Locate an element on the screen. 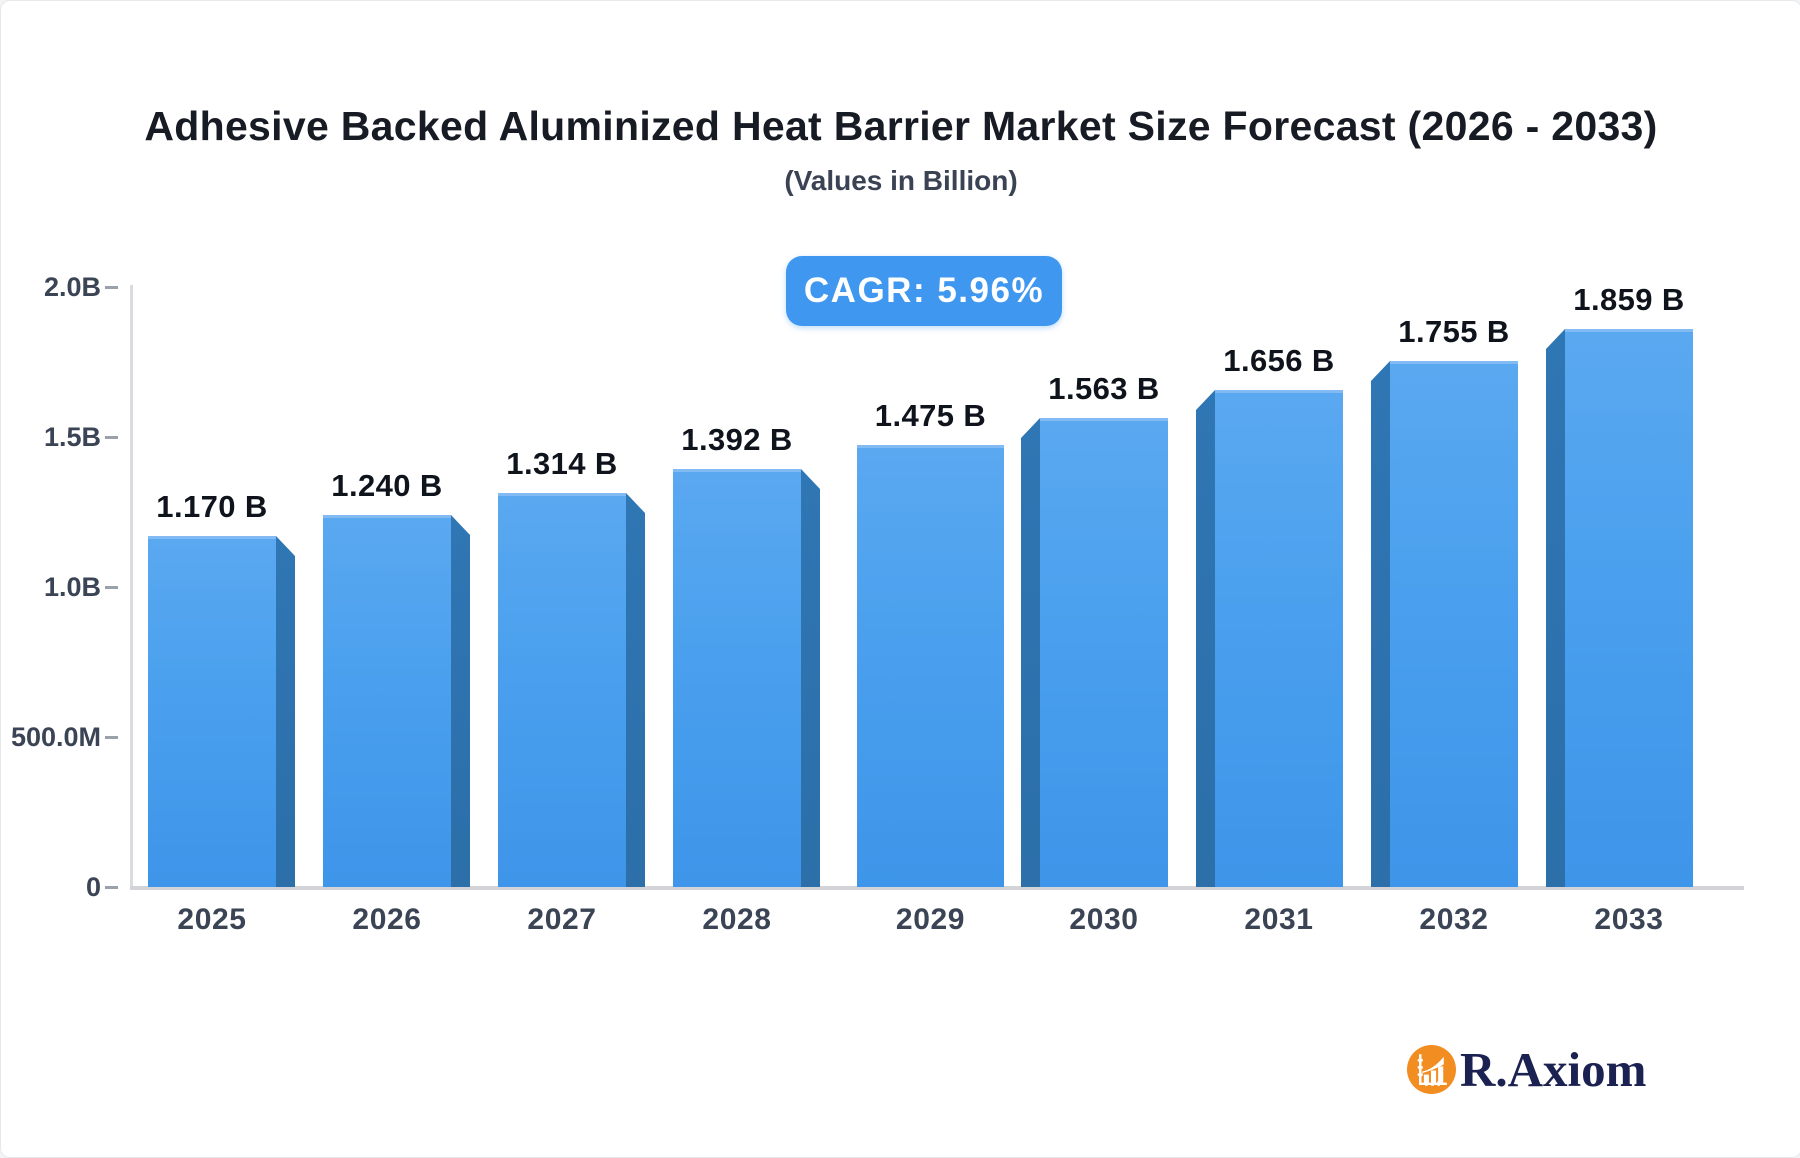 The image size is (1800, 1158). x-tick-label: 2030 is located at coordinates (1104, 919).